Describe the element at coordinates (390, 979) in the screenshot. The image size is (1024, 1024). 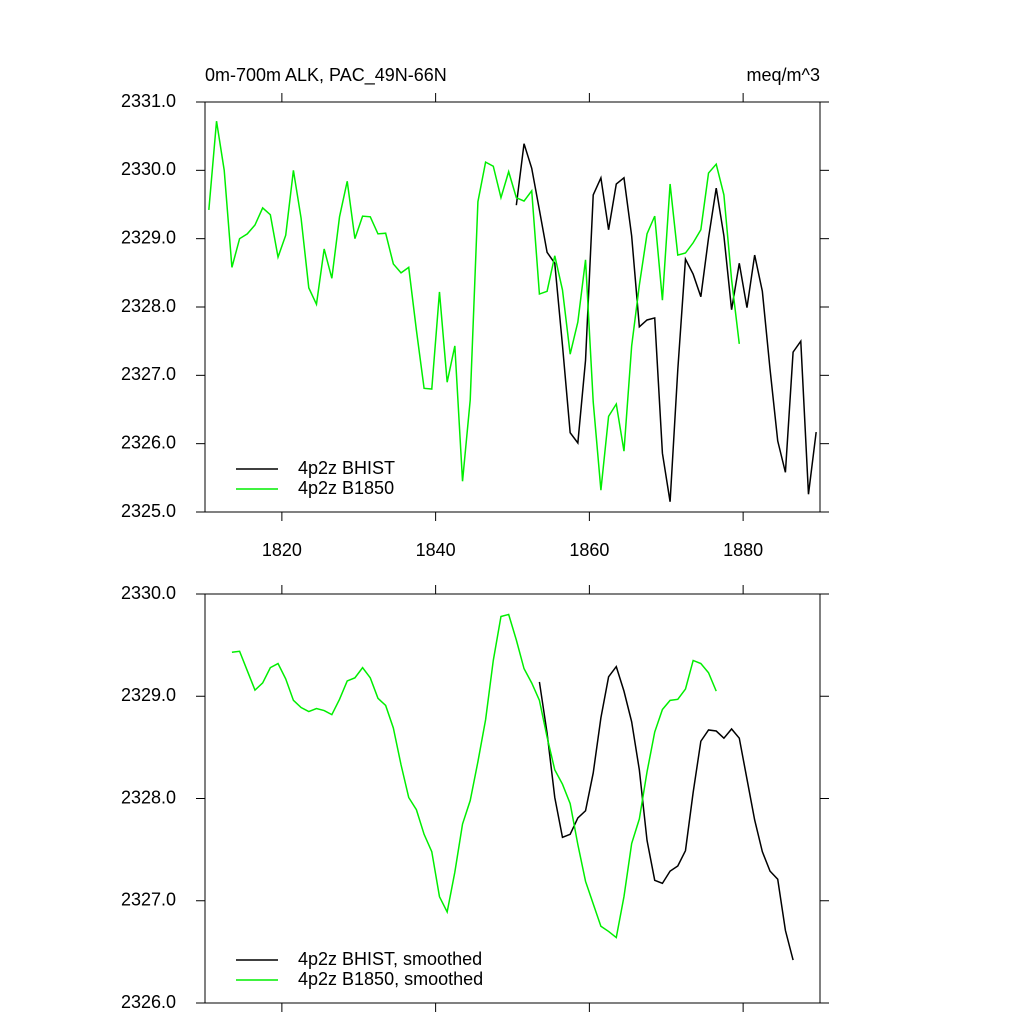
I see `legend-label: 4p2z B1850, smoothed` at that location.